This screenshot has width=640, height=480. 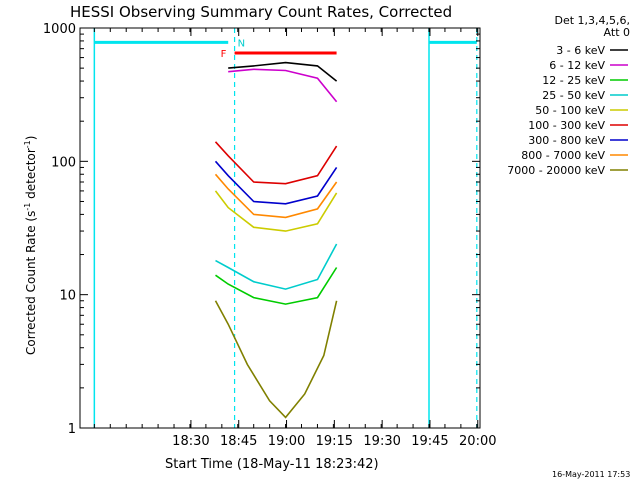 I want to click on legend-header-0: Det 1,3,4,5,6,, so click(x=592, y=20).